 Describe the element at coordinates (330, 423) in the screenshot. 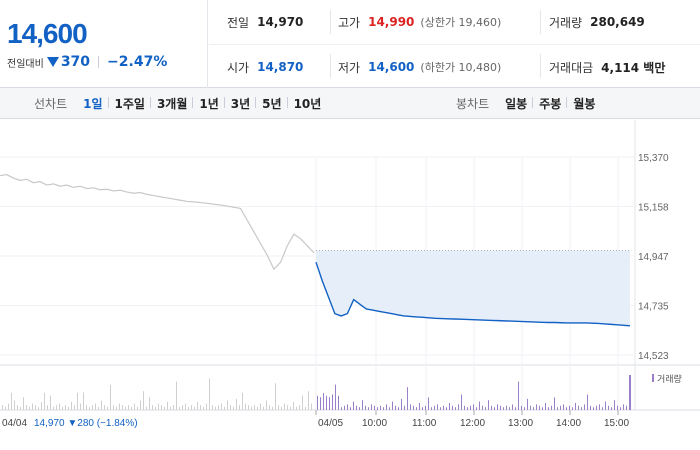

I see `x-tick-label: 04/05` at that location.